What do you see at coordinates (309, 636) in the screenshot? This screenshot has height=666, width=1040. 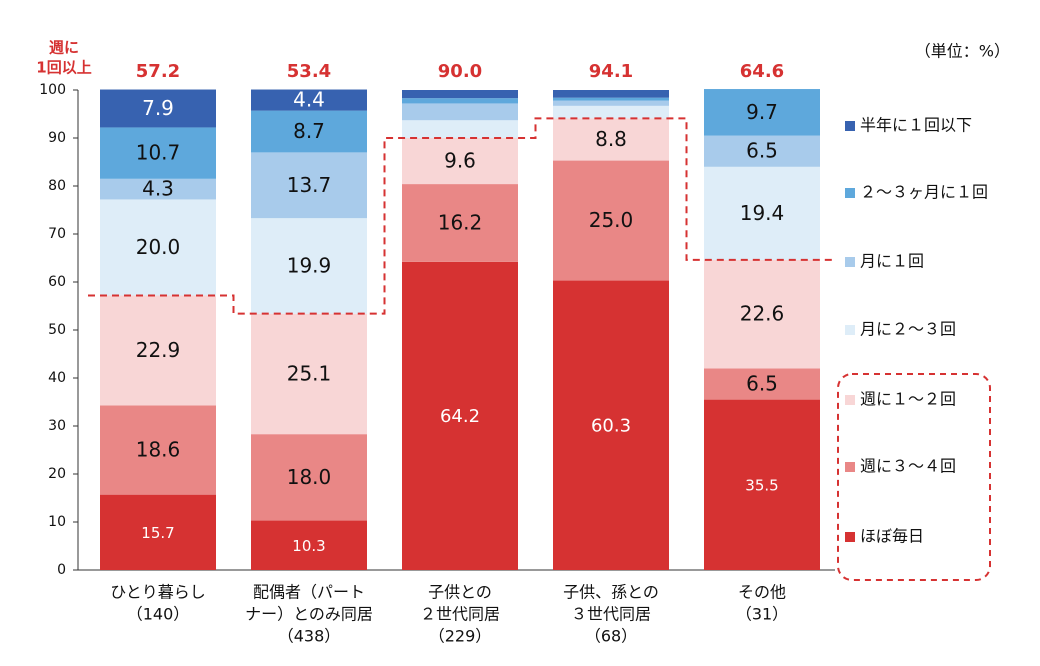 I see `x-tick-label: （438）` at bounding box center [309, 636].